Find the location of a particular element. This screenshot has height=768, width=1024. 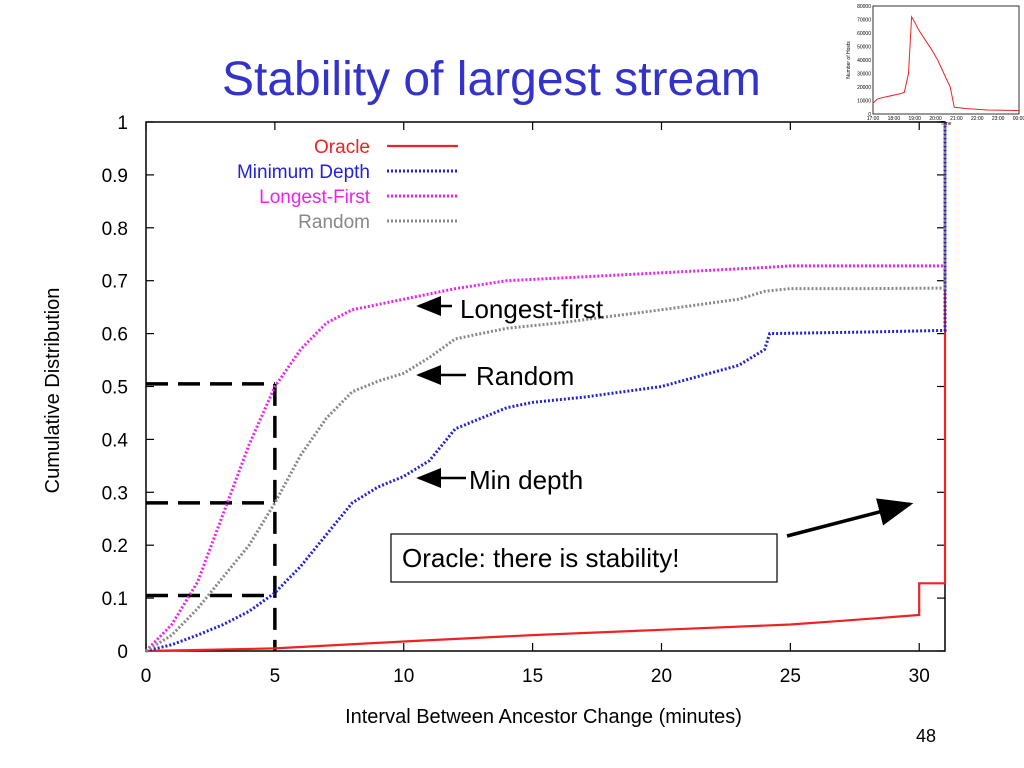

x-tick-label: 25 is located at coordinates (790, 676).